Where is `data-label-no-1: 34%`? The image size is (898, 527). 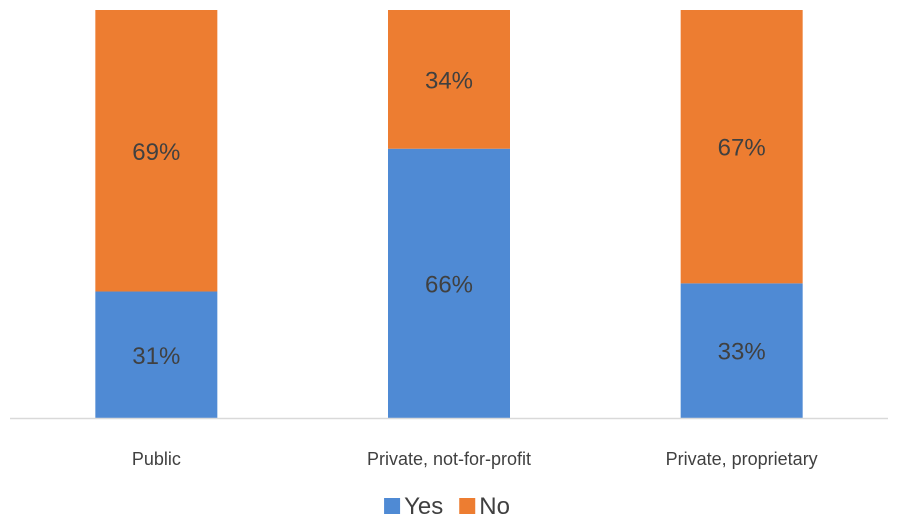
data-label-no-1: 34% is located at coordinates (449, 80).